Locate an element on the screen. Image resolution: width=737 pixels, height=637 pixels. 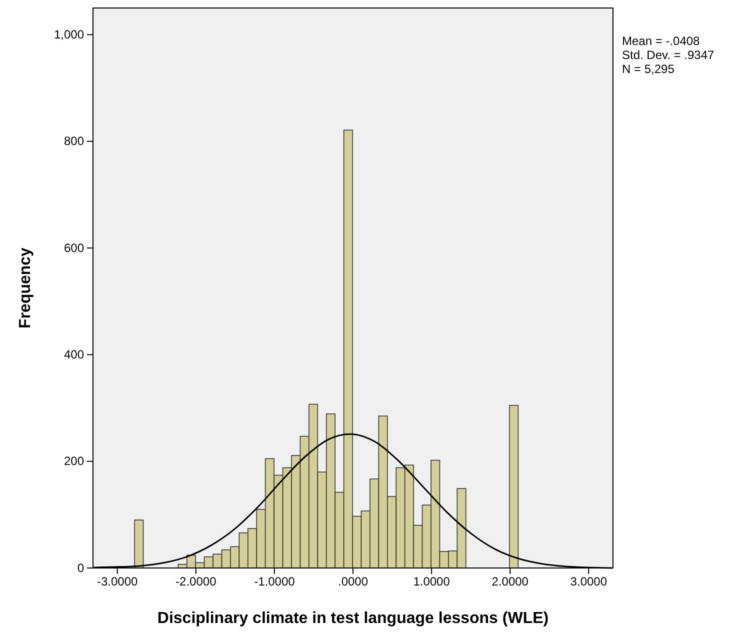
x-tick-label: 2.0000 is located at coordinates (510, 581).